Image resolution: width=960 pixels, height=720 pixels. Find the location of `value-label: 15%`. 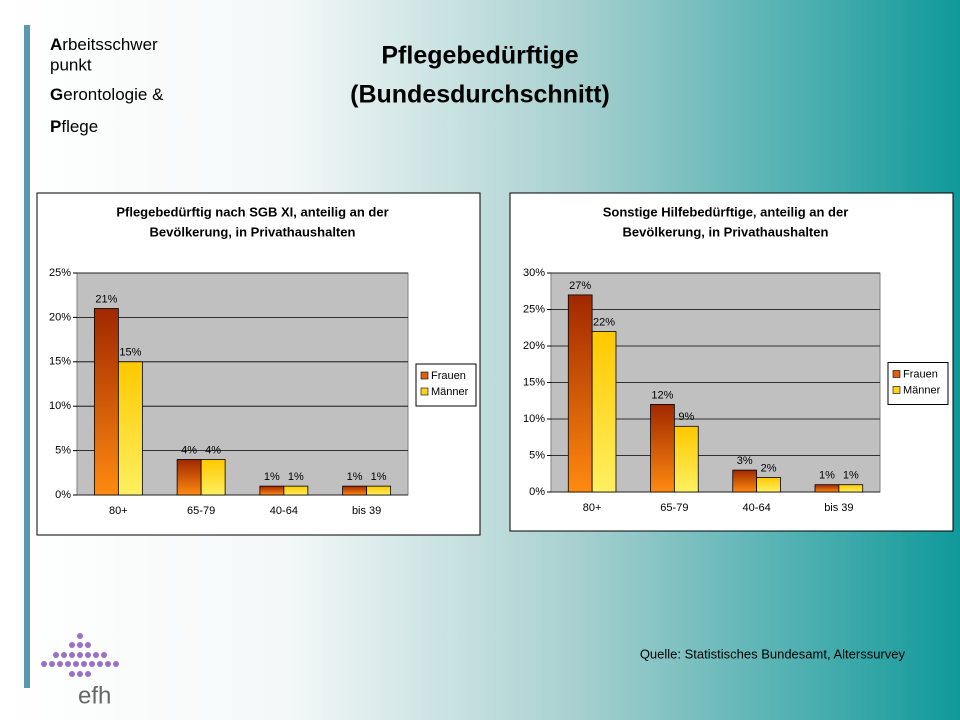

value-label: 15% is located at coordinates (130, 353).